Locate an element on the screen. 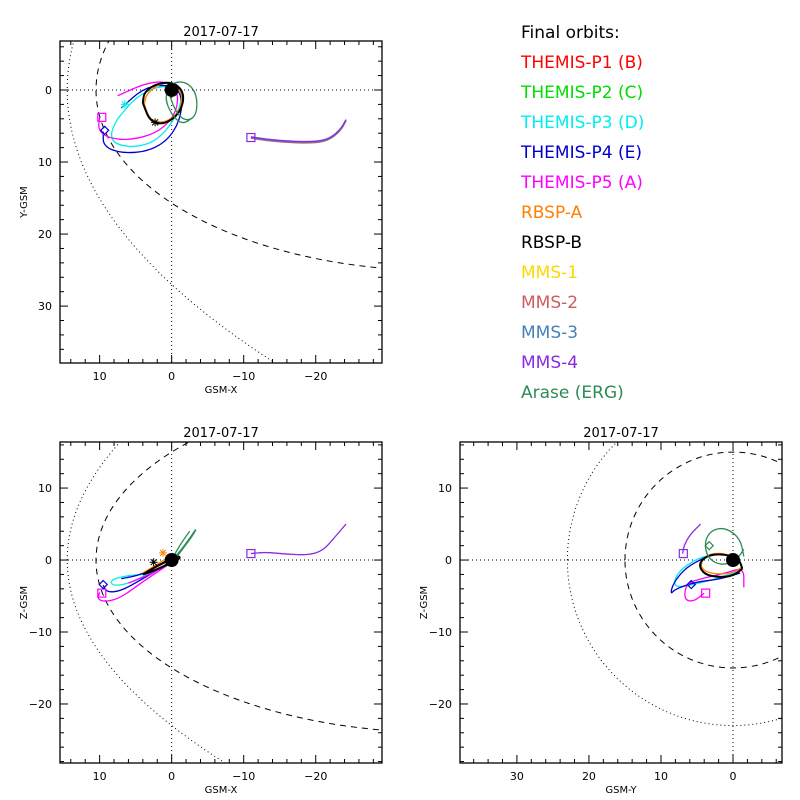 The image size is (800, 800). x-tick-label: 30 is located at coordinates (517, 776).